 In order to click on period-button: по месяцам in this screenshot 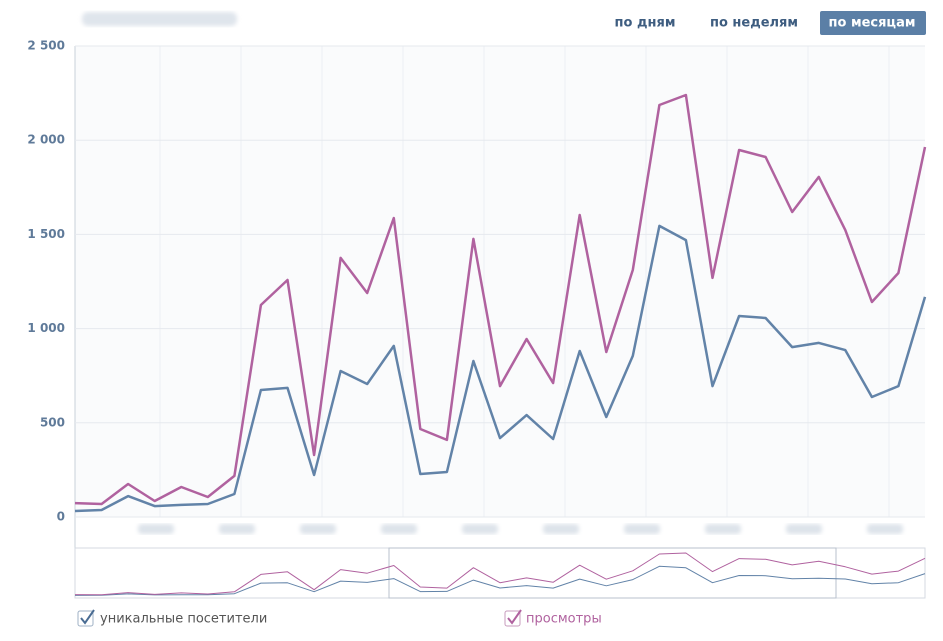, I will do `click(872, 23)`.